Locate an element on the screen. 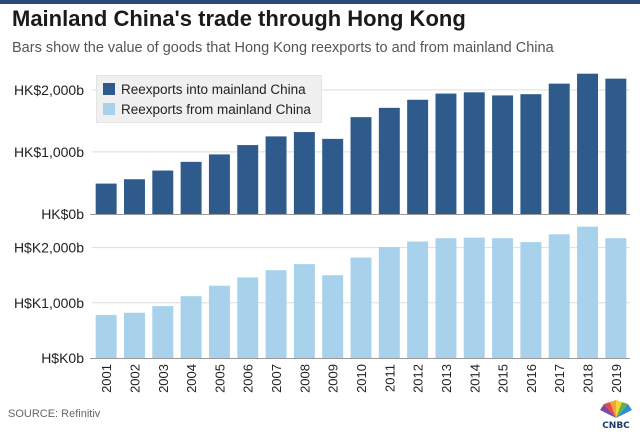 The height and width of the screenshot is (432, 640). bar-into-2017 is located at coordinates (559, 148).